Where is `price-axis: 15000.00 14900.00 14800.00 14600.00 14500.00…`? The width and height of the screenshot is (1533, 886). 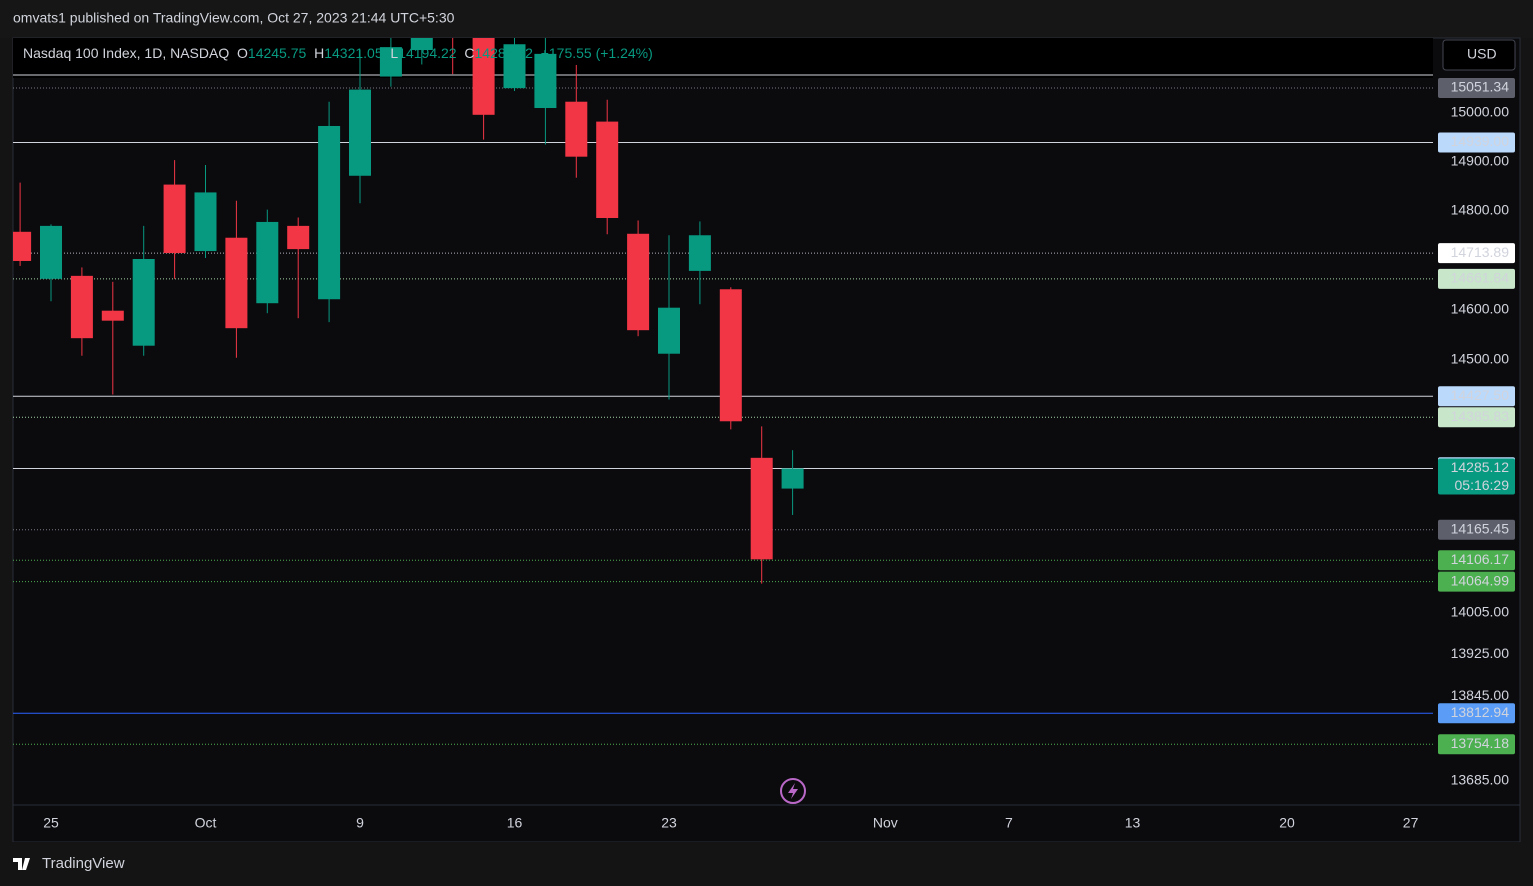
price-axis: 15000.00 14900.00 14800.00 14600.00 14500.00… is located at coordinates (1476, 432).